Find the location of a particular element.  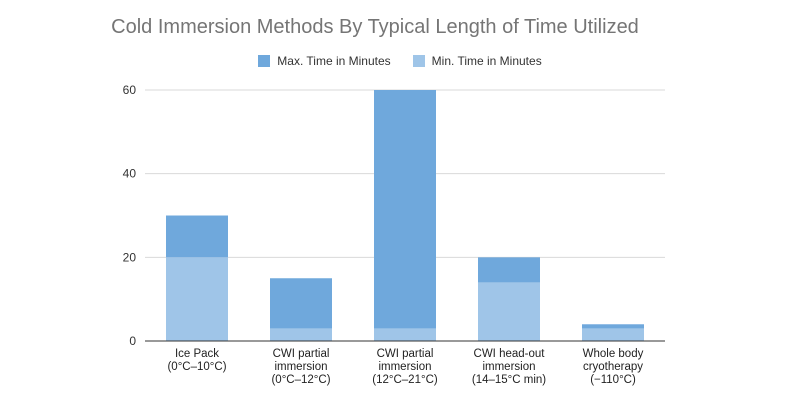

x-tick-label-4: Whole body cryotherapy (−110°C) is located at coordinates (613, 367).